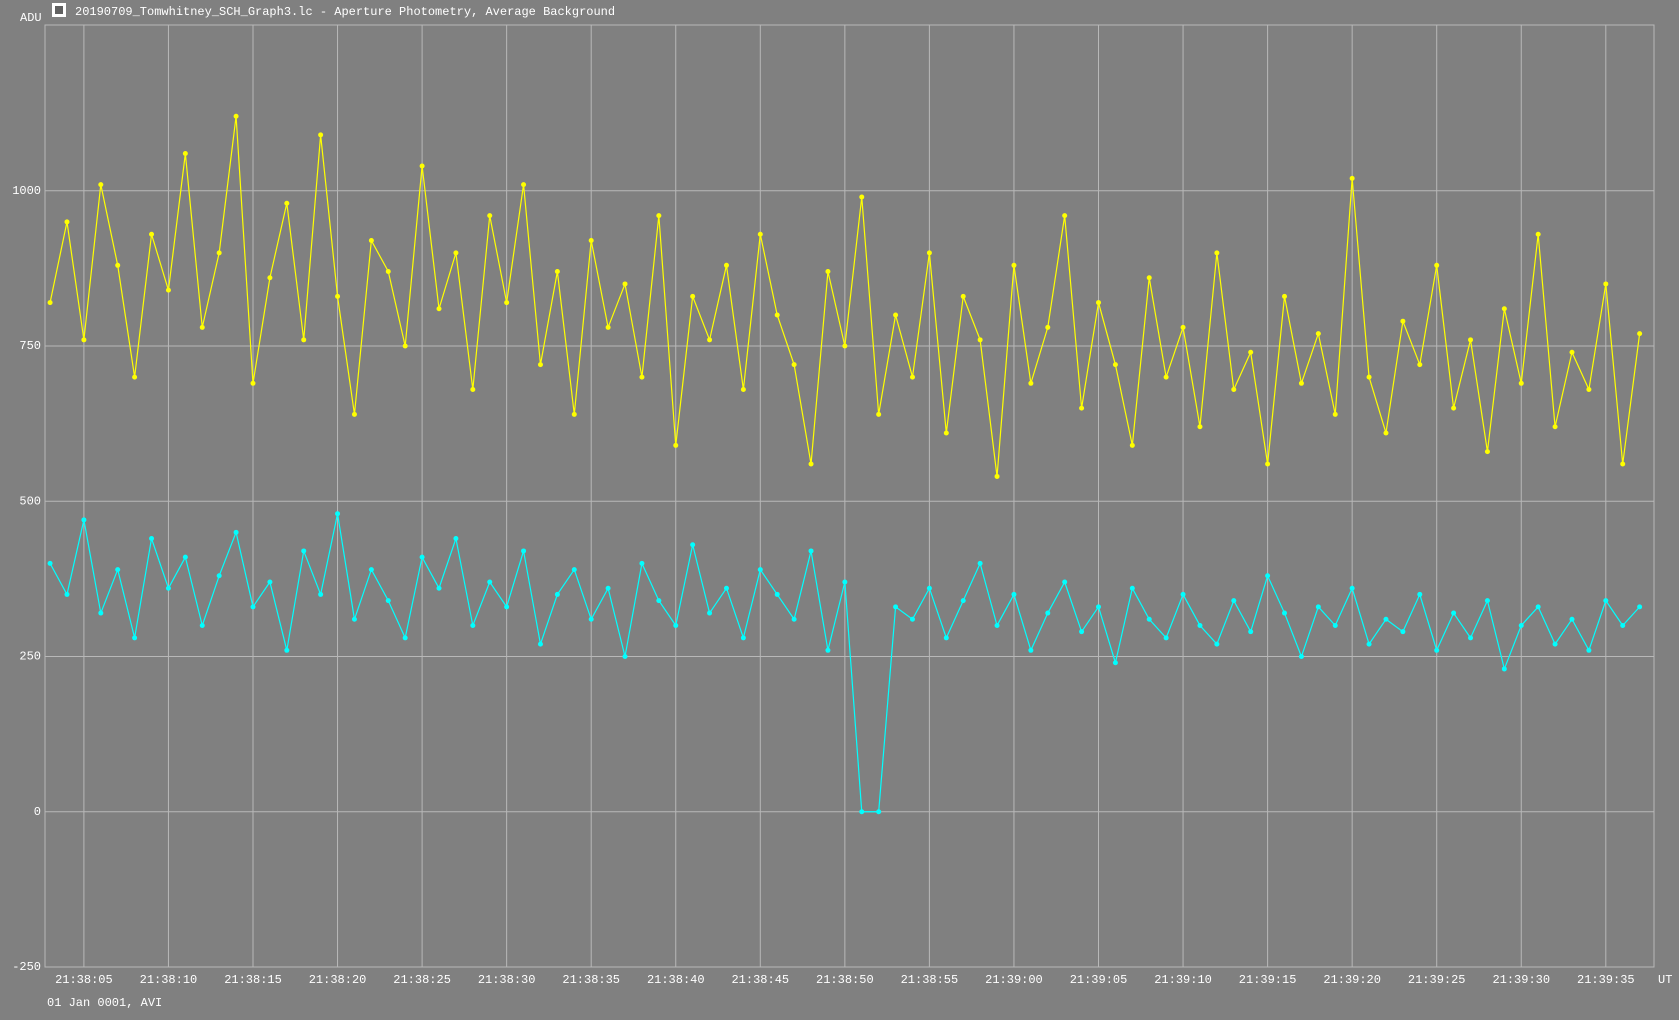 The image size is (1679, 1020). Describe the element at coordinates (1352, 980) in the screenshot. I see `x-tick-label: 21:39:20` at that location.